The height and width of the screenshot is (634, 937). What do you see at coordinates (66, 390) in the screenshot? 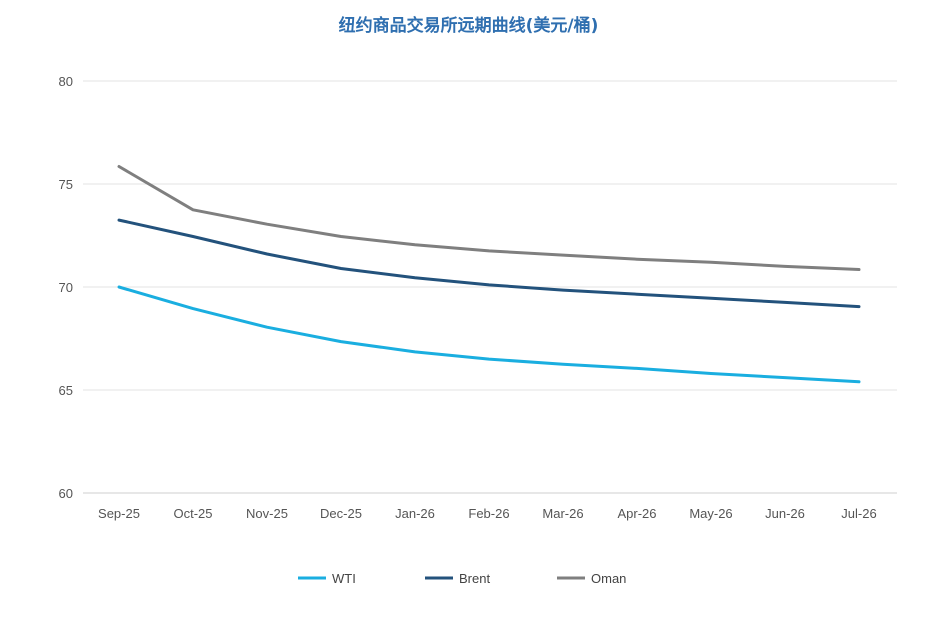
I see `y-tick-label: 65` at bounding box center [66, 390].